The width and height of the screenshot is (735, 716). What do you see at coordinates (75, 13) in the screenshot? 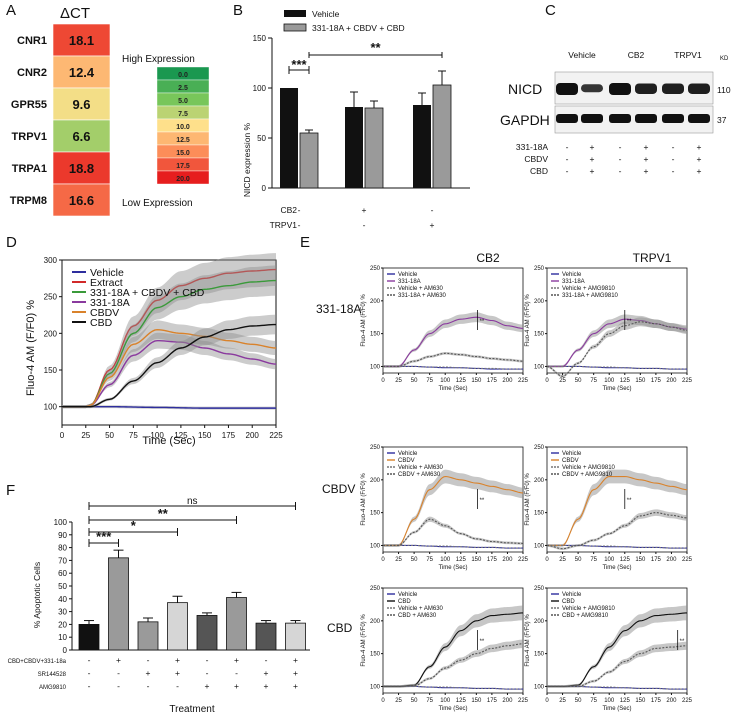
I see `heatmap-title: ΔCT` at bounding box center [75, 13].